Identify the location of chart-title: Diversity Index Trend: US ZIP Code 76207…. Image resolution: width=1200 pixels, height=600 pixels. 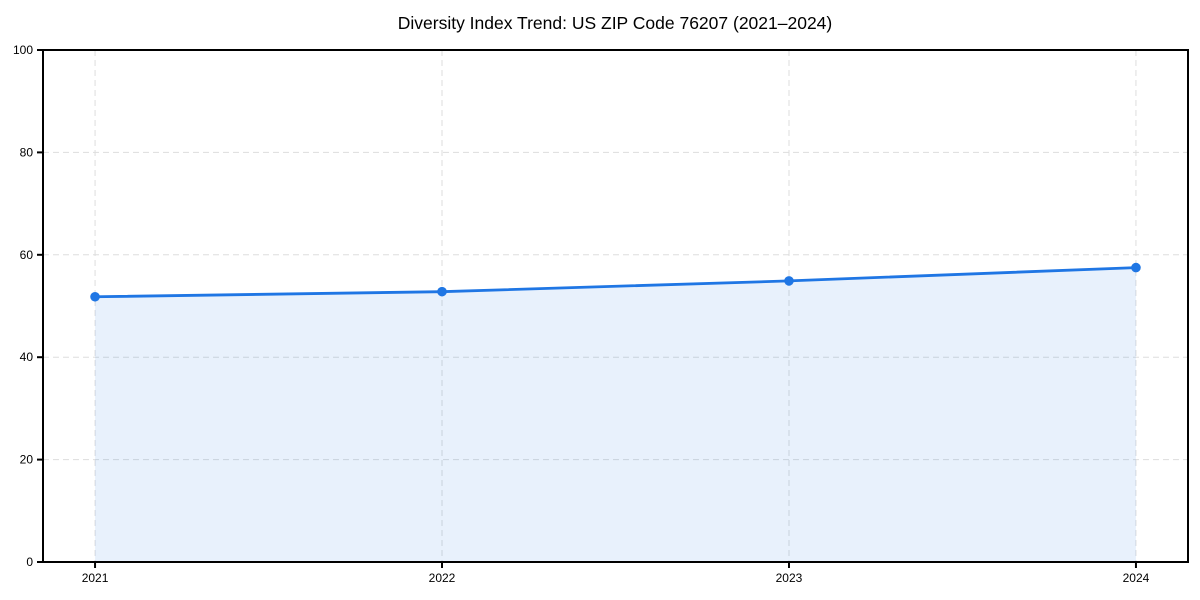
(615, 23).